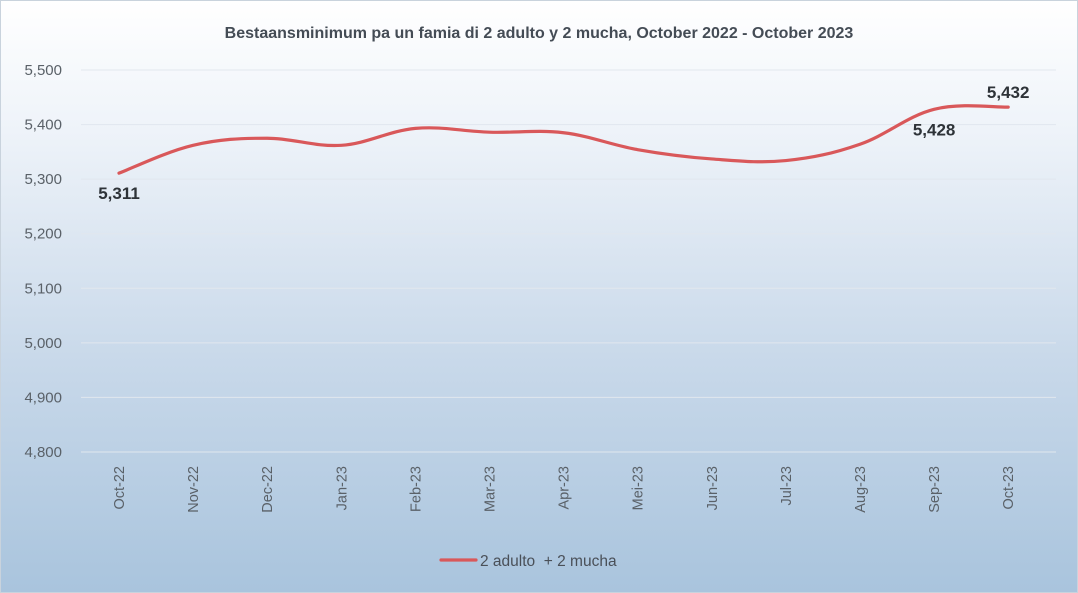 This screenshot has width=1078, height=593. Describe the element at coordinates (43, 343) in the screenshot. I see `y-tick-label: 5,000` at that location.